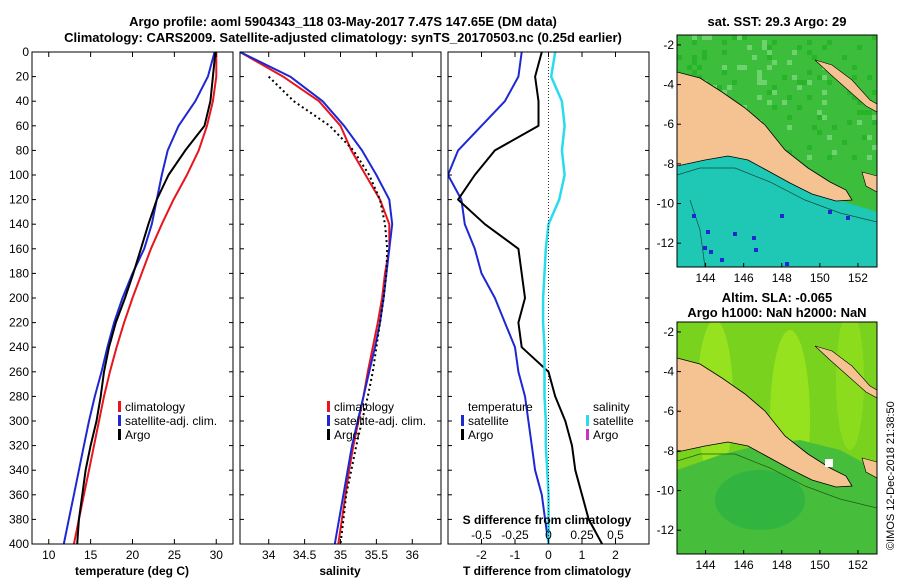 This screenshot has height=580, width=900. I want to click on sla-land-png, so click(765, 422).